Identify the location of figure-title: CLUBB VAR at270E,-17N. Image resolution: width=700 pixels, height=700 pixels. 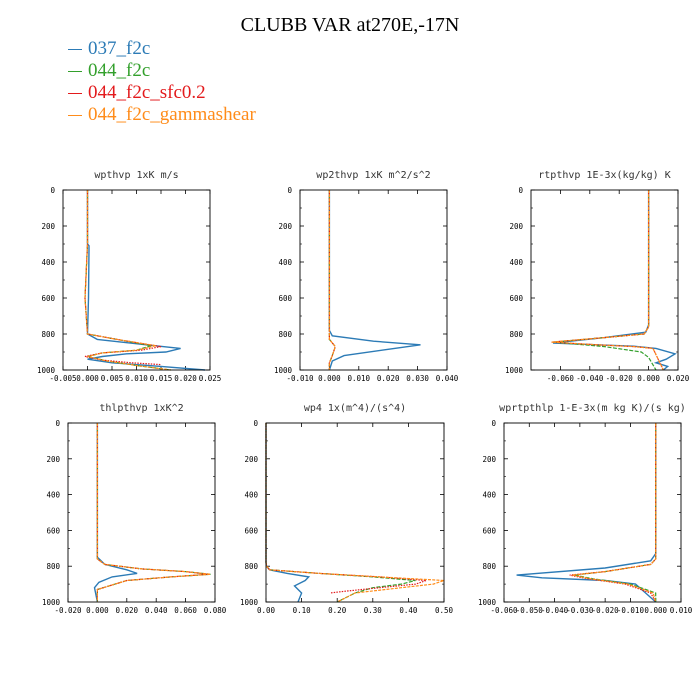
(350, 25).